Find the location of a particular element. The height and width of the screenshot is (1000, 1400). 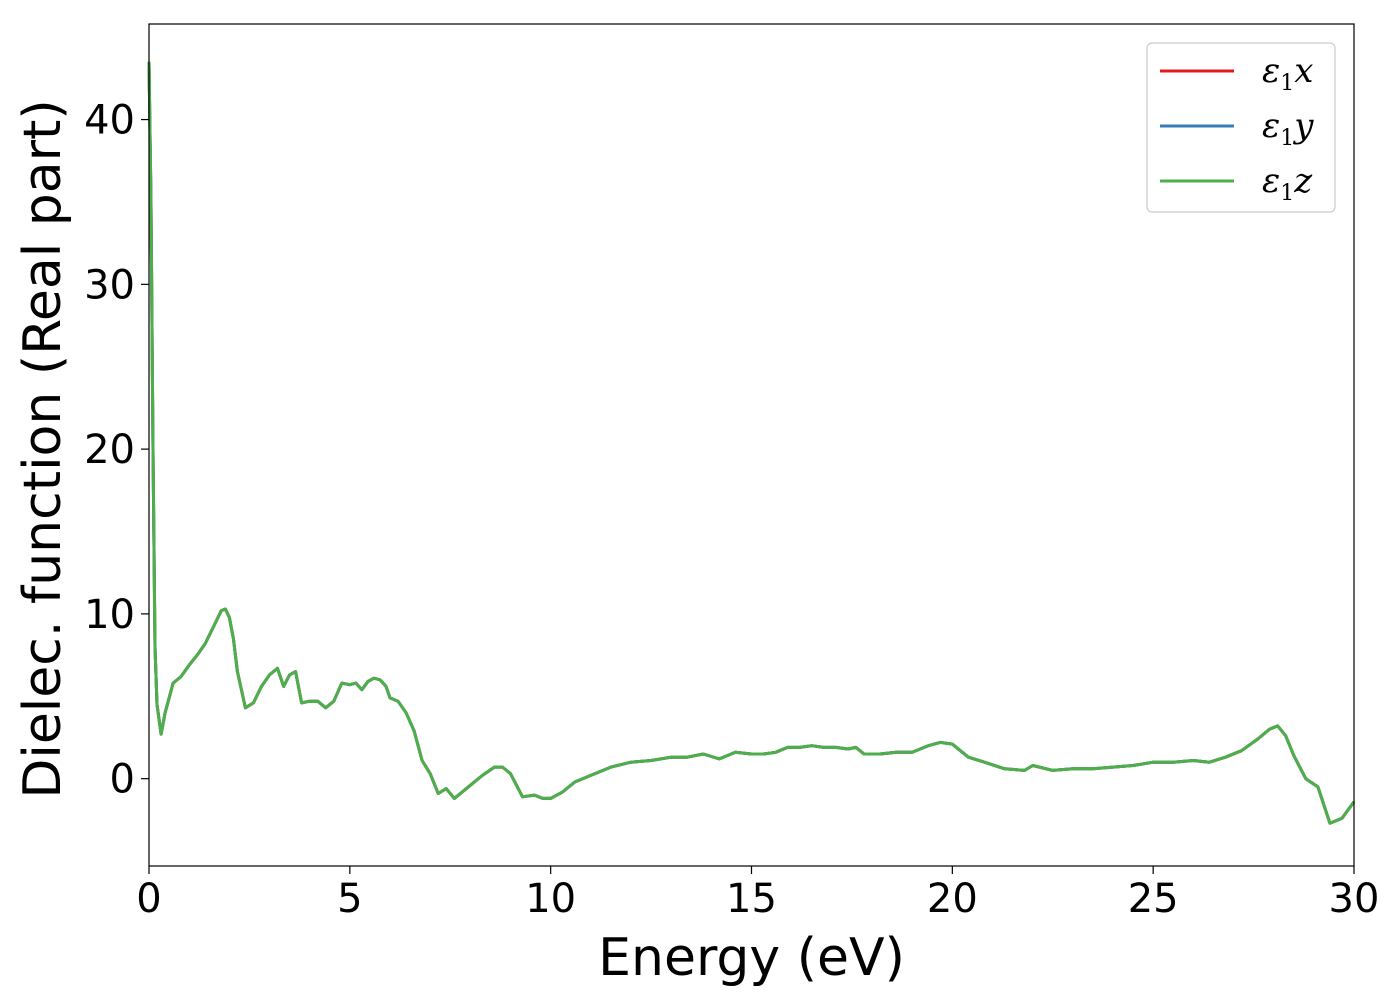

y-tick-label: 10 is located at coordinates (109, 615).